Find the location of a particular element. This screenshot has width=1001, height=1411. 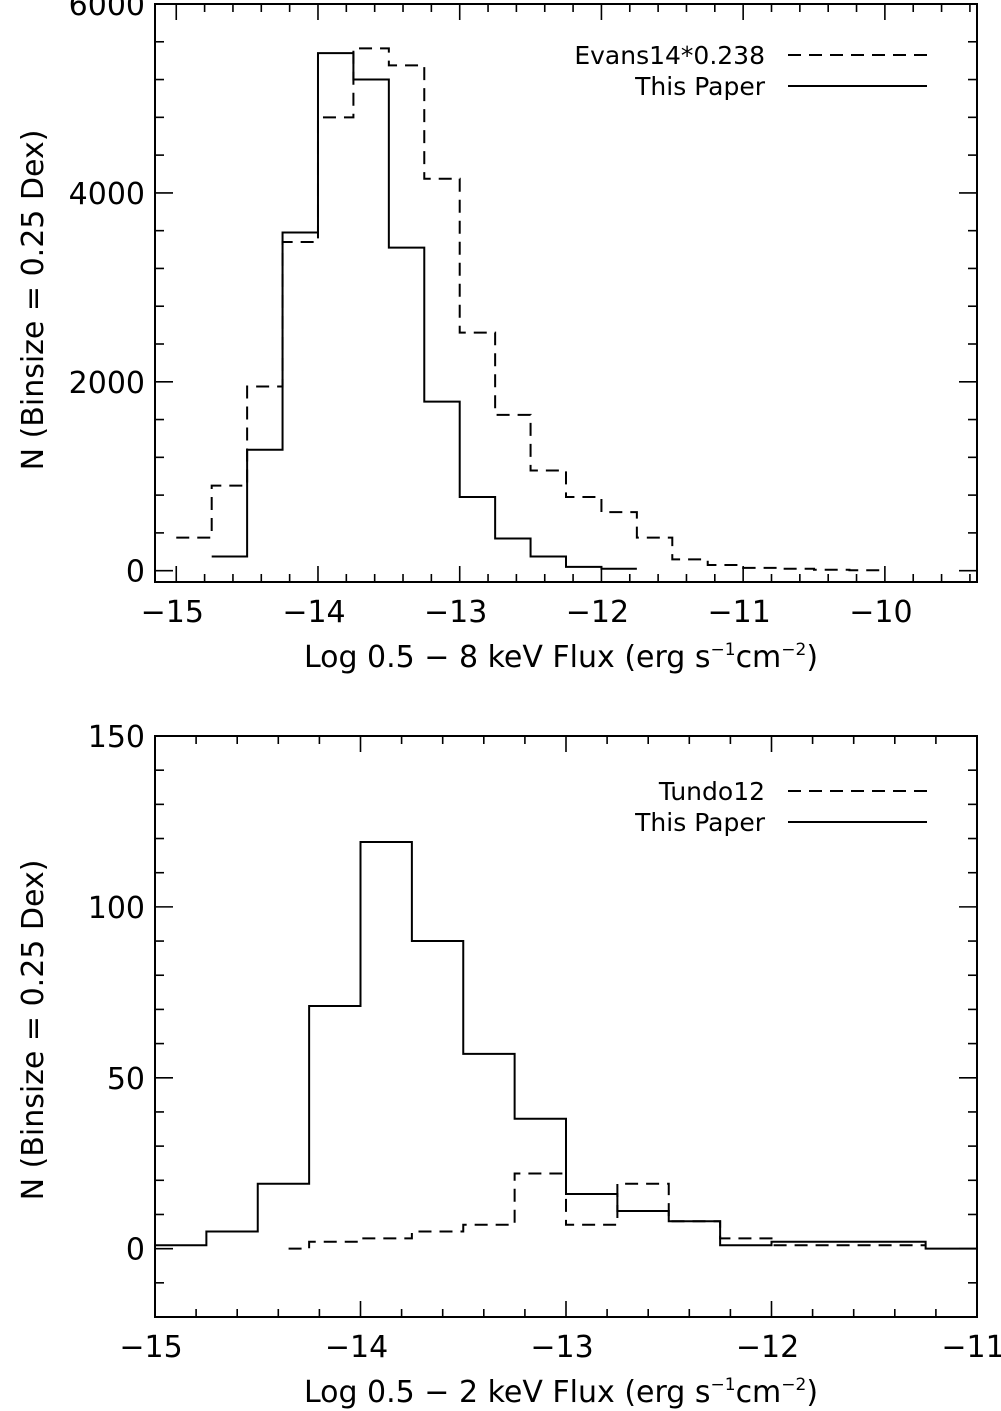

y-tick-label: 6000 is located at coordinates (107, 11).